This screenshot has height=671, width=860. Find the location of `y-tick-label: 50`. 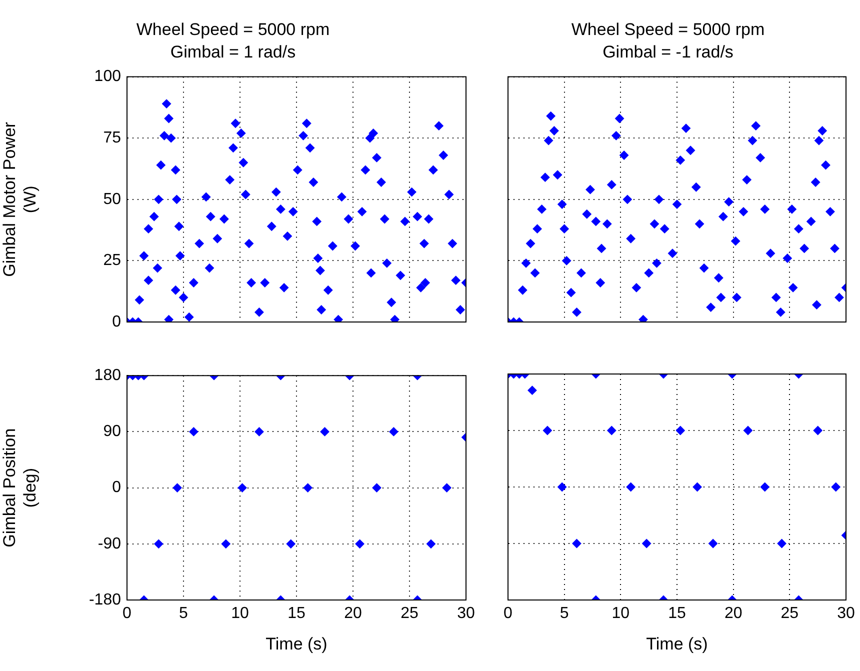

y-tick-label: 50 is located at coordinates (112, 199).